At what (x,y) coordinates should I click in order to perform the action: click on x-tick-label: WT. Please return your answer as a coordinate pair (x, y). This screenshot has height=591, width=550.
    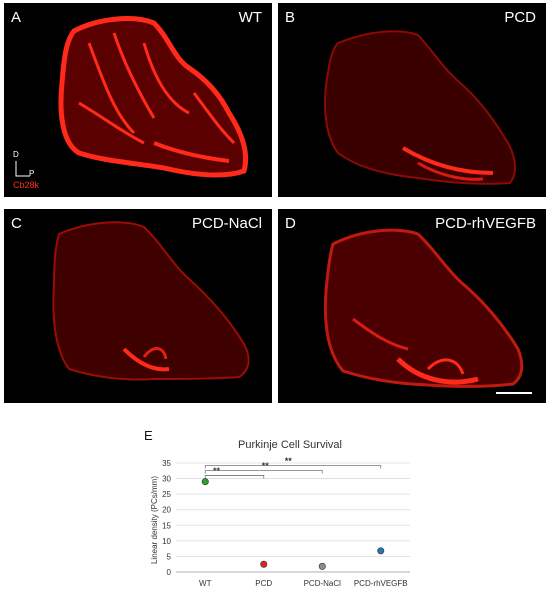
    Looking at the image, I should click on (205, 583).